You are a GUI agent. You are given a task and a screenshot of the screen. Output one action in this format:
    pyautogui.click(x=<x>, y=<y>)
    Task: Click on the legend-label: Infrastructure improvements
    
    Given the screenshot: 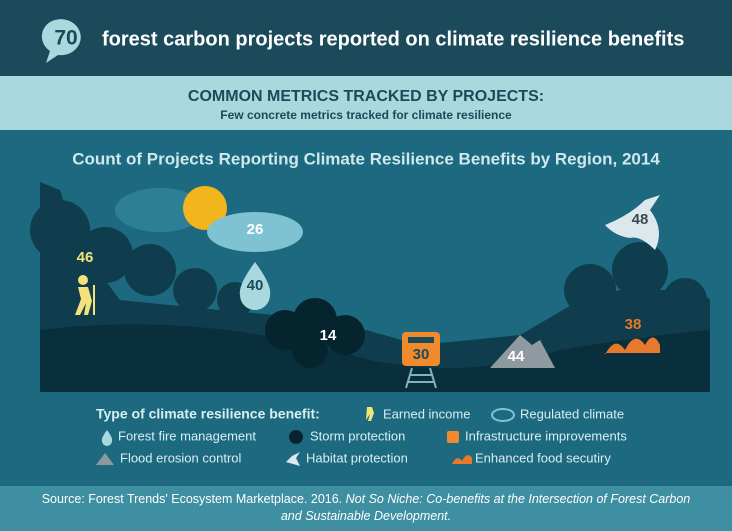 What is the action you would take?
    pyautogui.click(x=546, y=435)
    